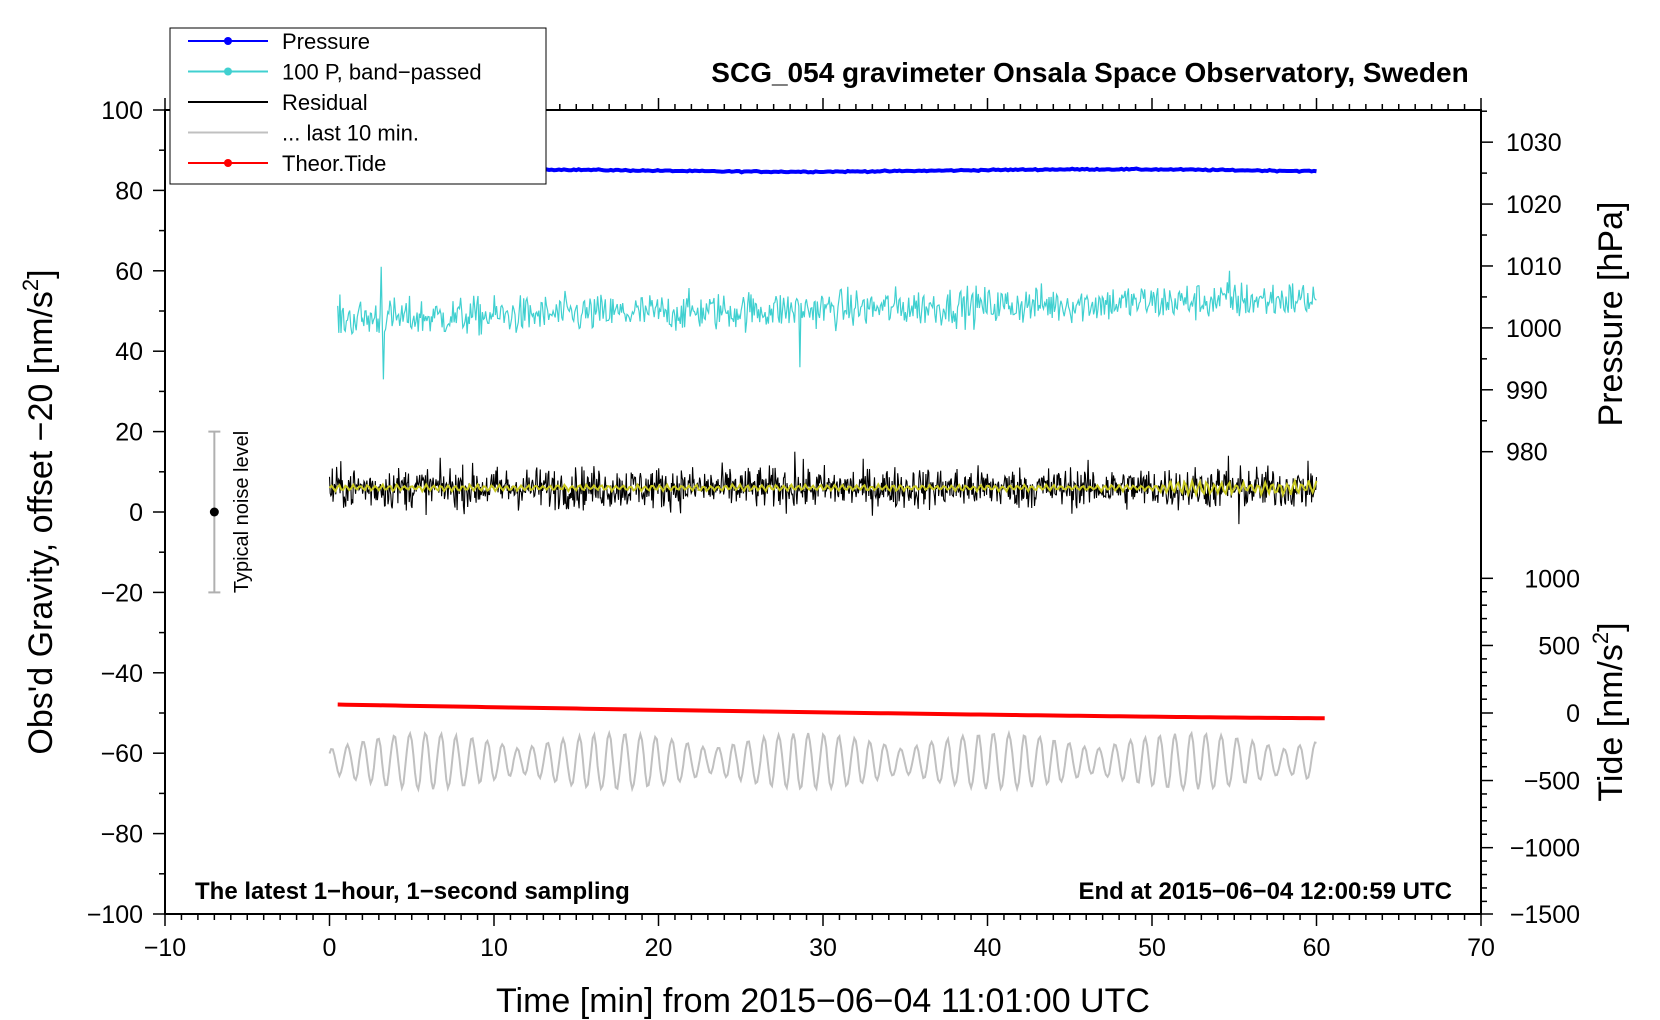 This screenshot has width=1660, height=1020. I want to click on tide-tick-label: −1500, so click(1545, 915).